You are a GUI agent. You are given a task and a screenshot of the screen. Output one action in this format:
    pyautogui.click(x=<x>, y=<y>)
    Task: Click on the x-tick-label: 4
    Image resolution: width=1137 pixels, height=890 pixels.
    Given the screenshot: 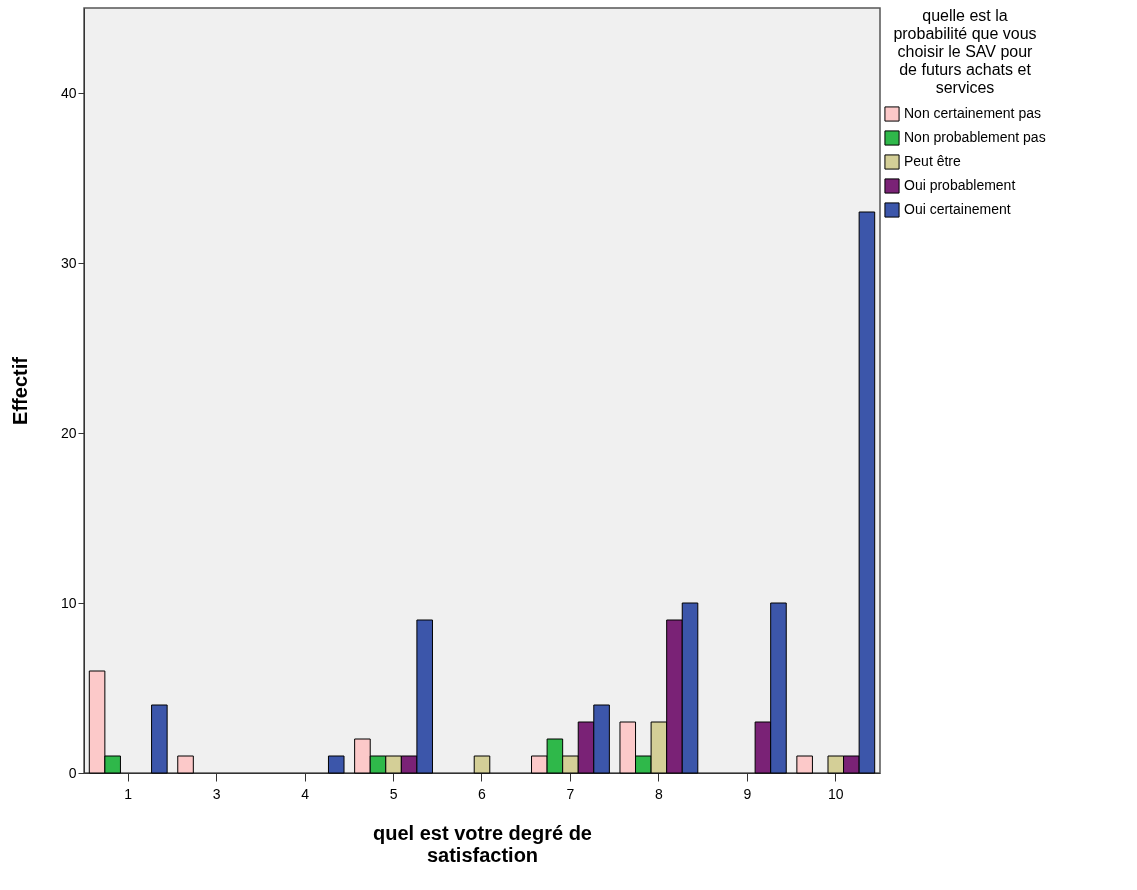 What is the action you would take?
    pyautogui.click(x=305, y=793)
    